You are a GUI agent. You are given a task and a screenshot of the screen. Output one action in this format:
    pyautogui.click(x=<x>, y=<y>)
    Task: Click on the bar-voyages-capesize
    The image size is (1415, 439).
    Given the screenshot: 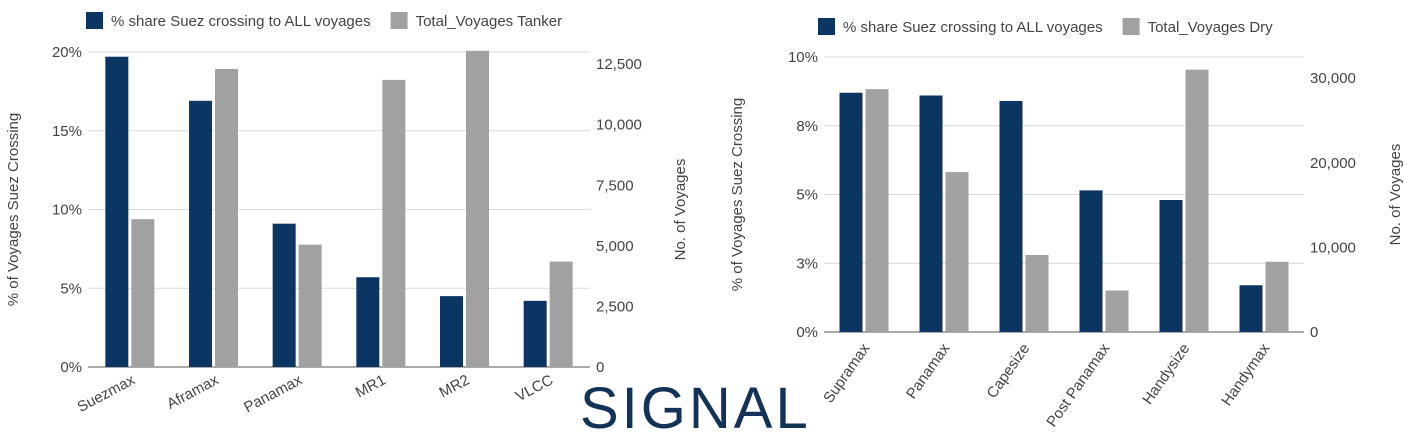 What is the action you would take?
    pyautogui.click(x=1037, y=293)
    